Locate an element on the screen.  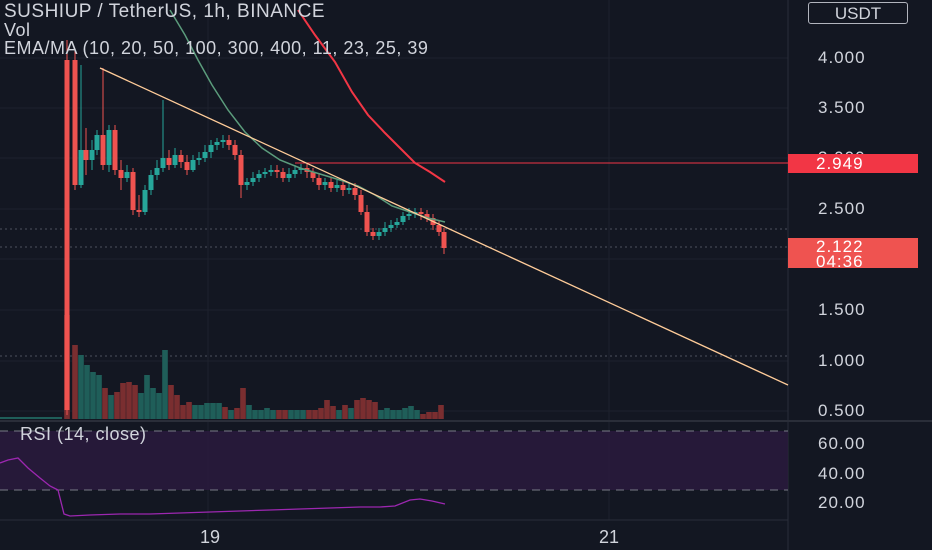
price-axis-label: 1.500 is located at coordinates (842, 309).